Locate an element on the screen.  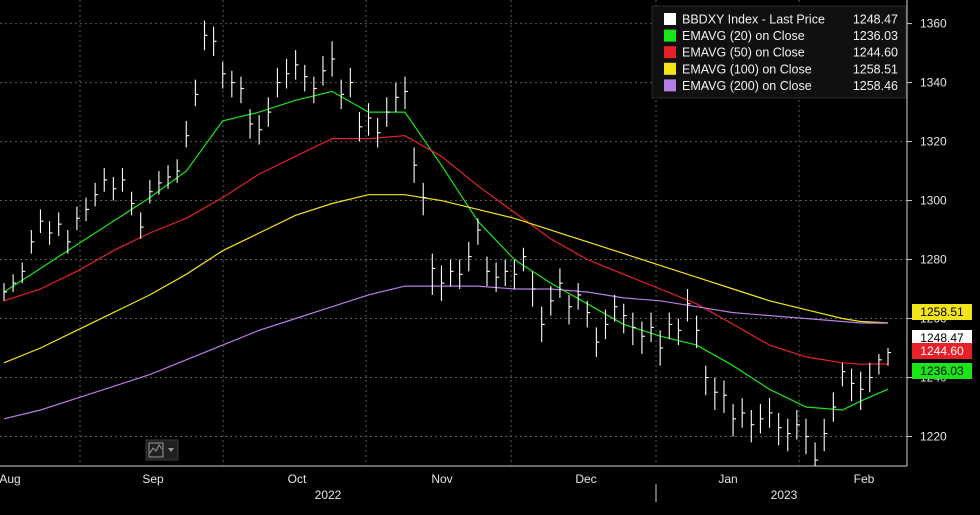
x-tick-label-aug: Aug is located at coordinates (10, 479).